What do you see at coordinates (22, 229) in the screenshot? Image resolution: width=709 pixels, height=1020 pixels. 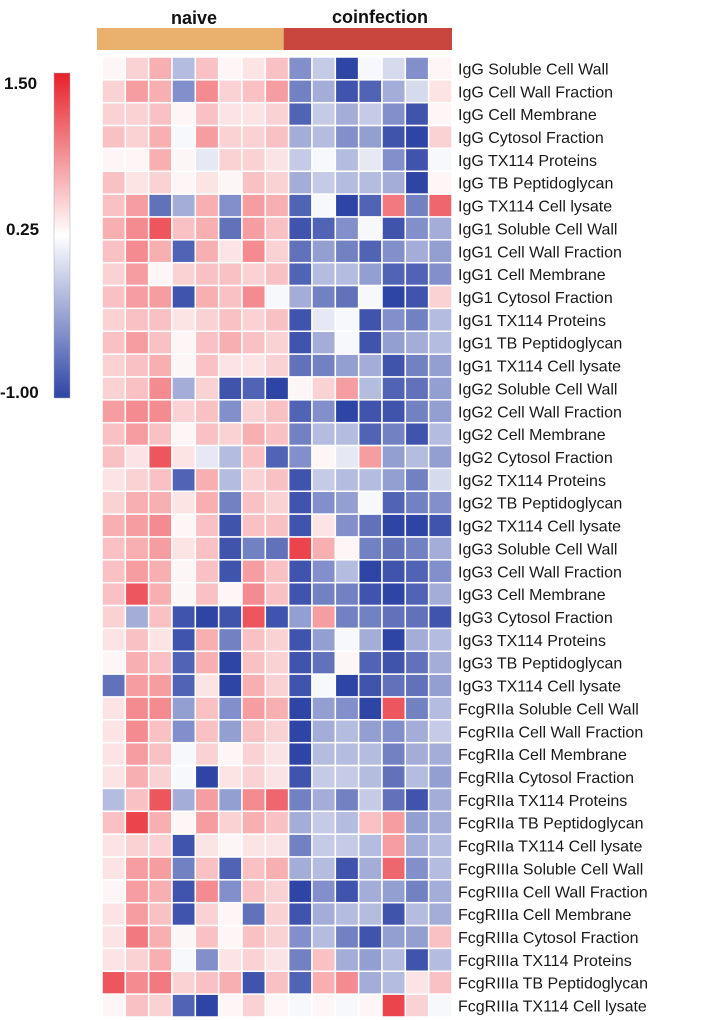 I see `colorbar-mid-label: 0.25` at bounding box center [22, 229].